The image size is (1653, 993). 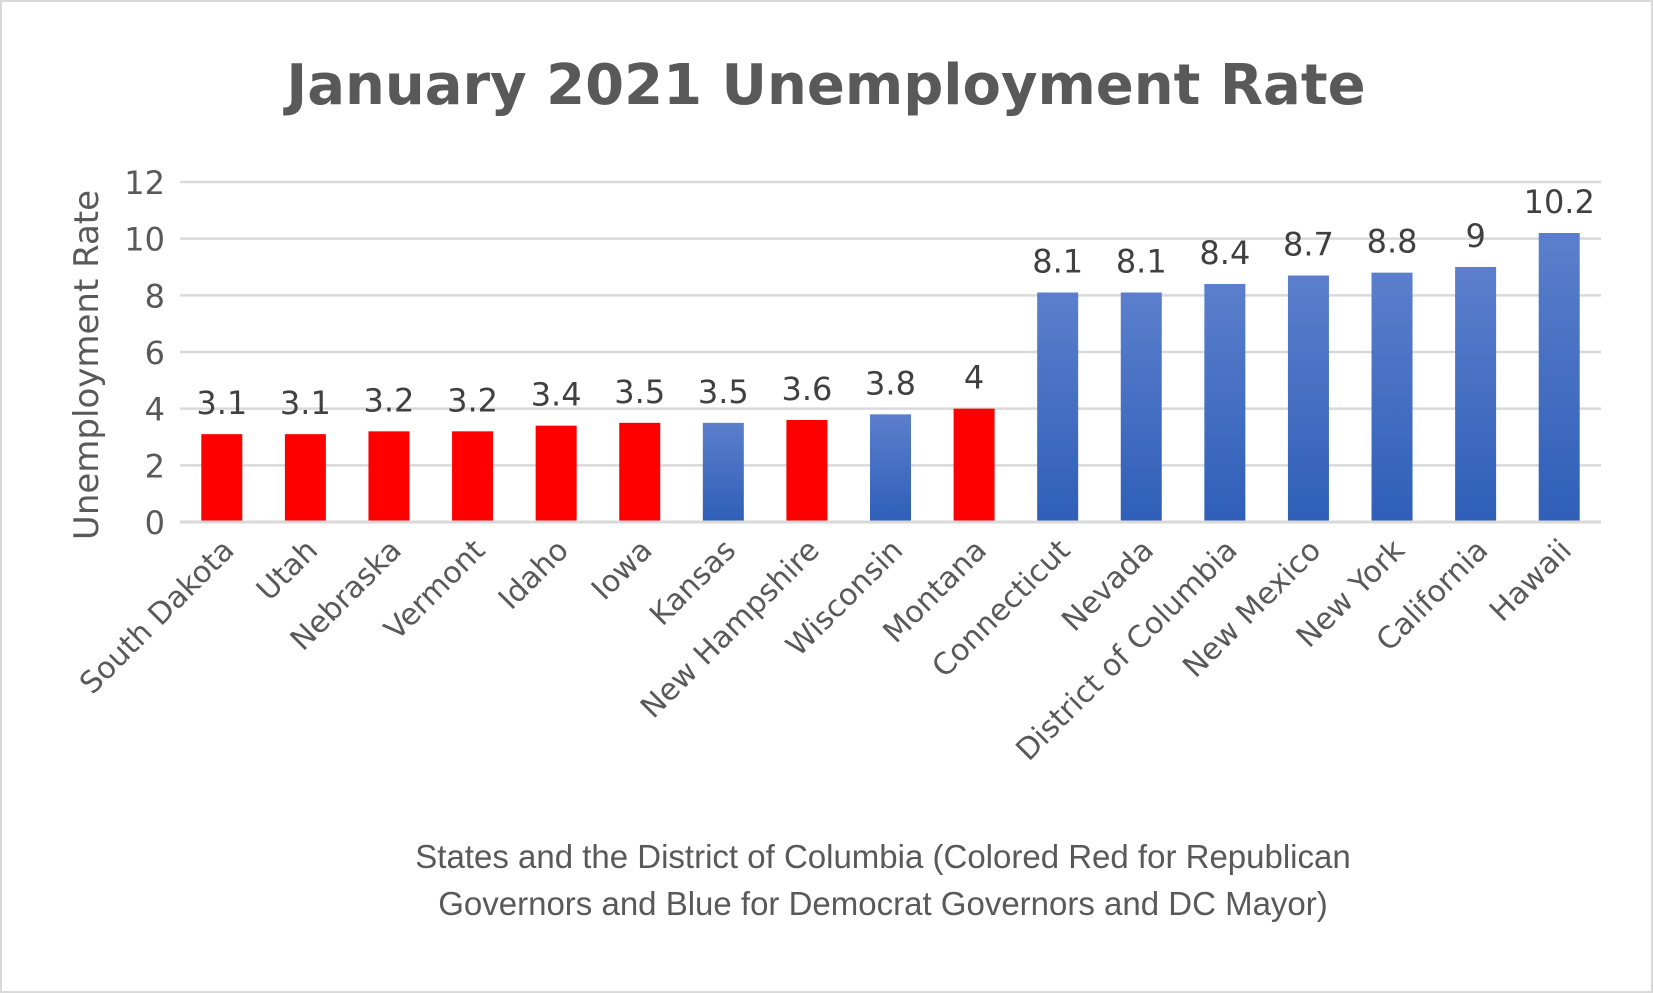 I want to click on y-tick-label: 0, so click(x=155, y=523).